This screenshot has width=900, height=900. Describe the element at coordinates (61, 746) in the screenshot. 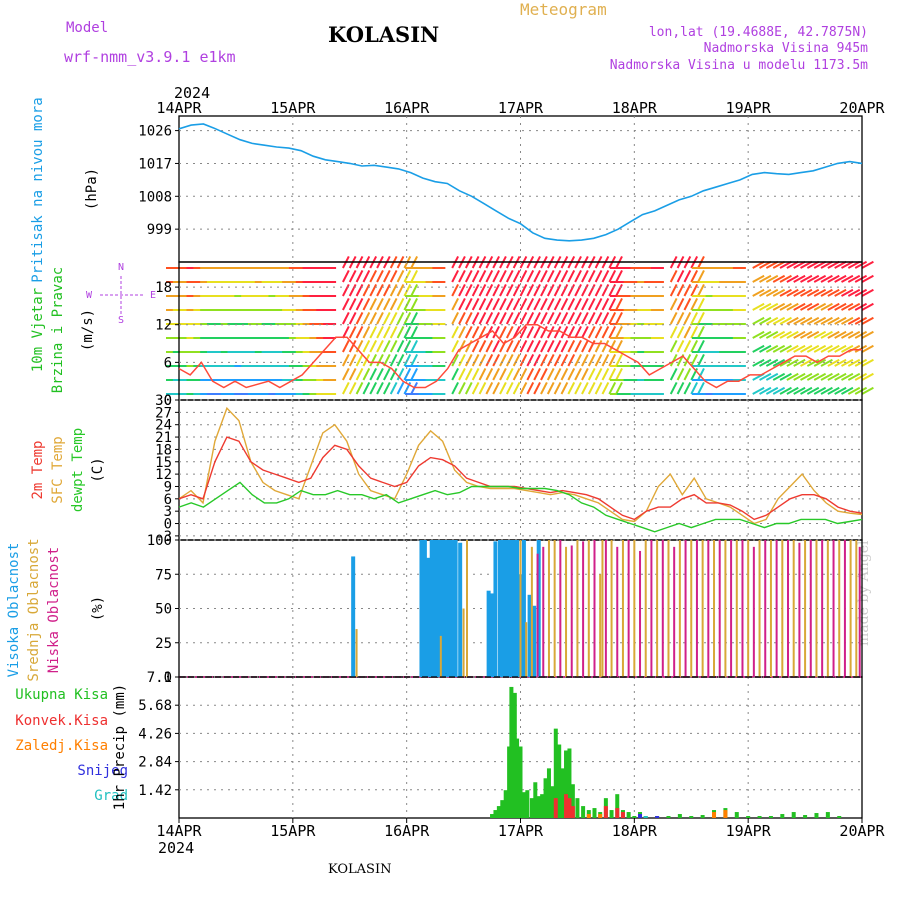

I see `precip-legend-2: Zaledj.Kisa` at that location.